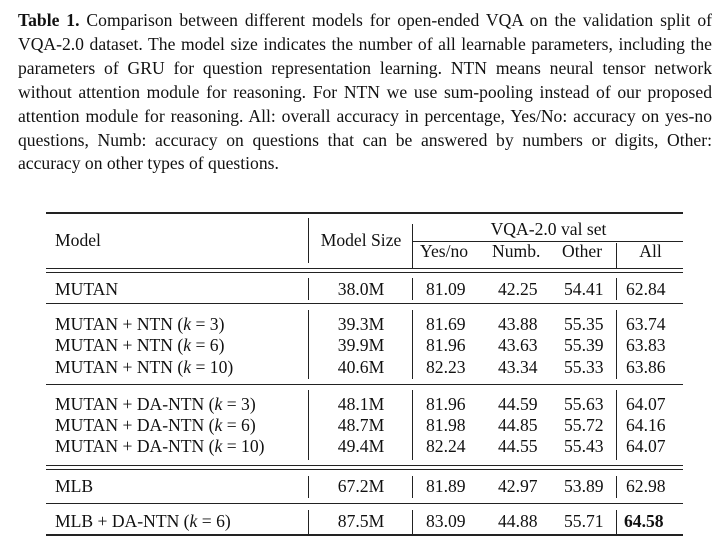  Describe the element at coordinates (361, 367) in the screenshot. I see `table-row-size: 40.6M` at that location.